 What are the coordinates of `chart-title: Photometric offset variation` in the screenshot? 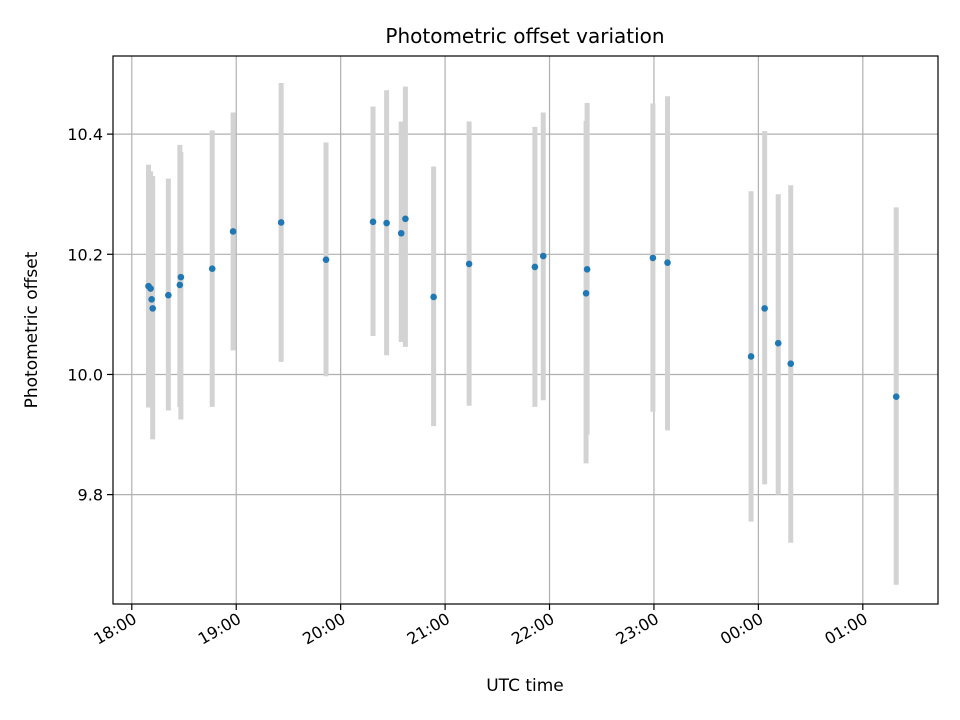 It's located at (524, 36).